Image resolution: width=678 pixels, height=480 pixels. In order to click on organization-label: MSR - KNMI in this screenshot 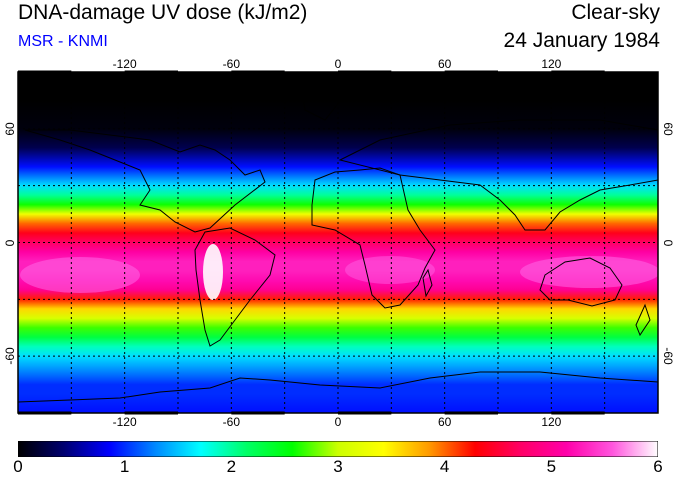, I will do `click(63, 41)`.